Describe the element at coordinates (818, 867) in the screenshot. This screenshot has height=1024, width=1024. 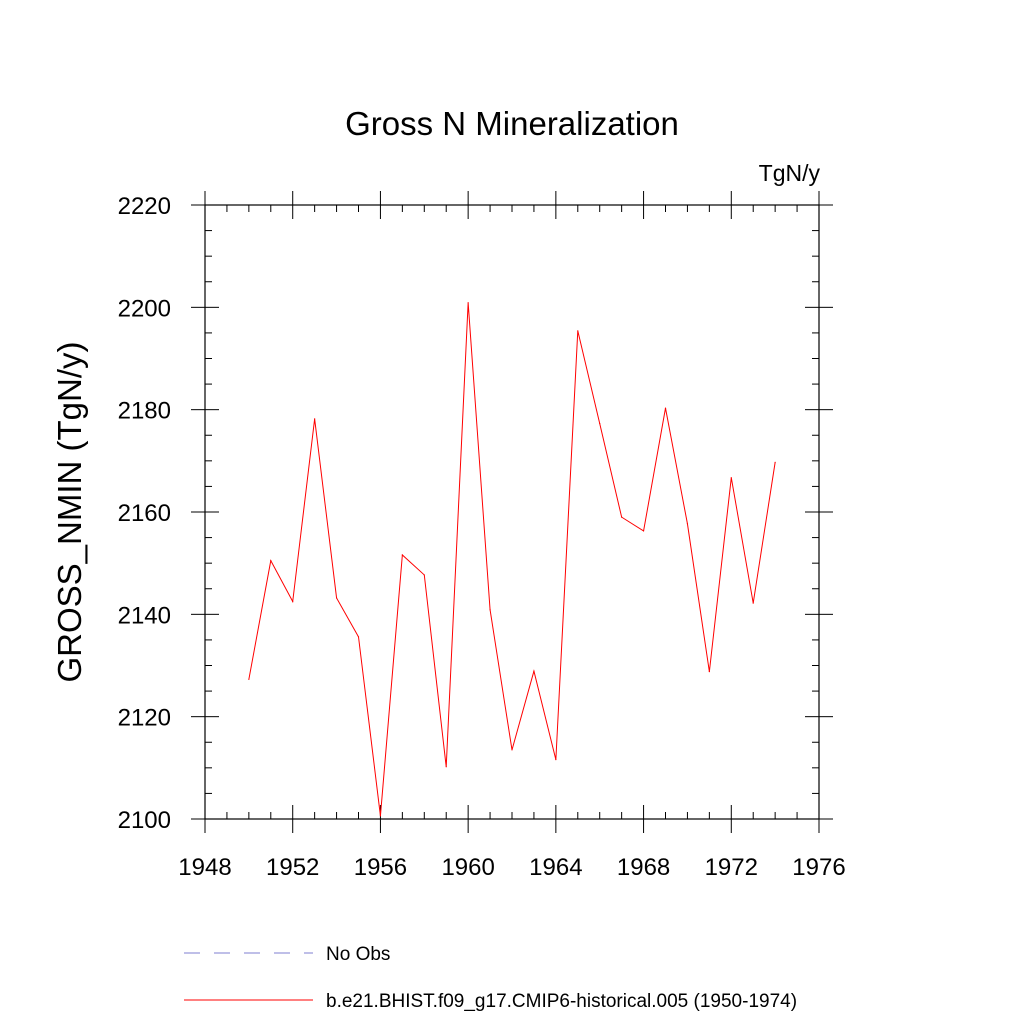
I see `x-tick-label: 1976` at that location.